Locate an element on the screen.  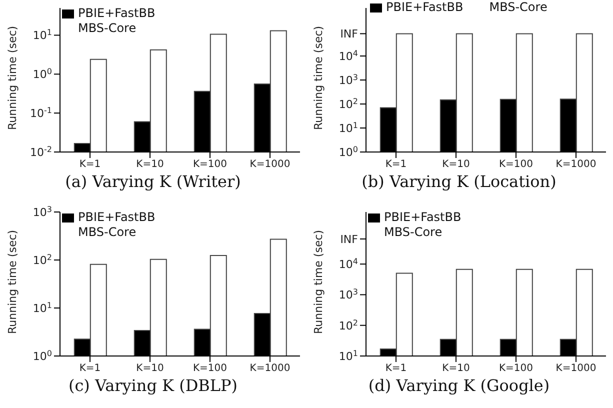
text: (a) Varying K (Writer) is located at coordinates (153, 181).